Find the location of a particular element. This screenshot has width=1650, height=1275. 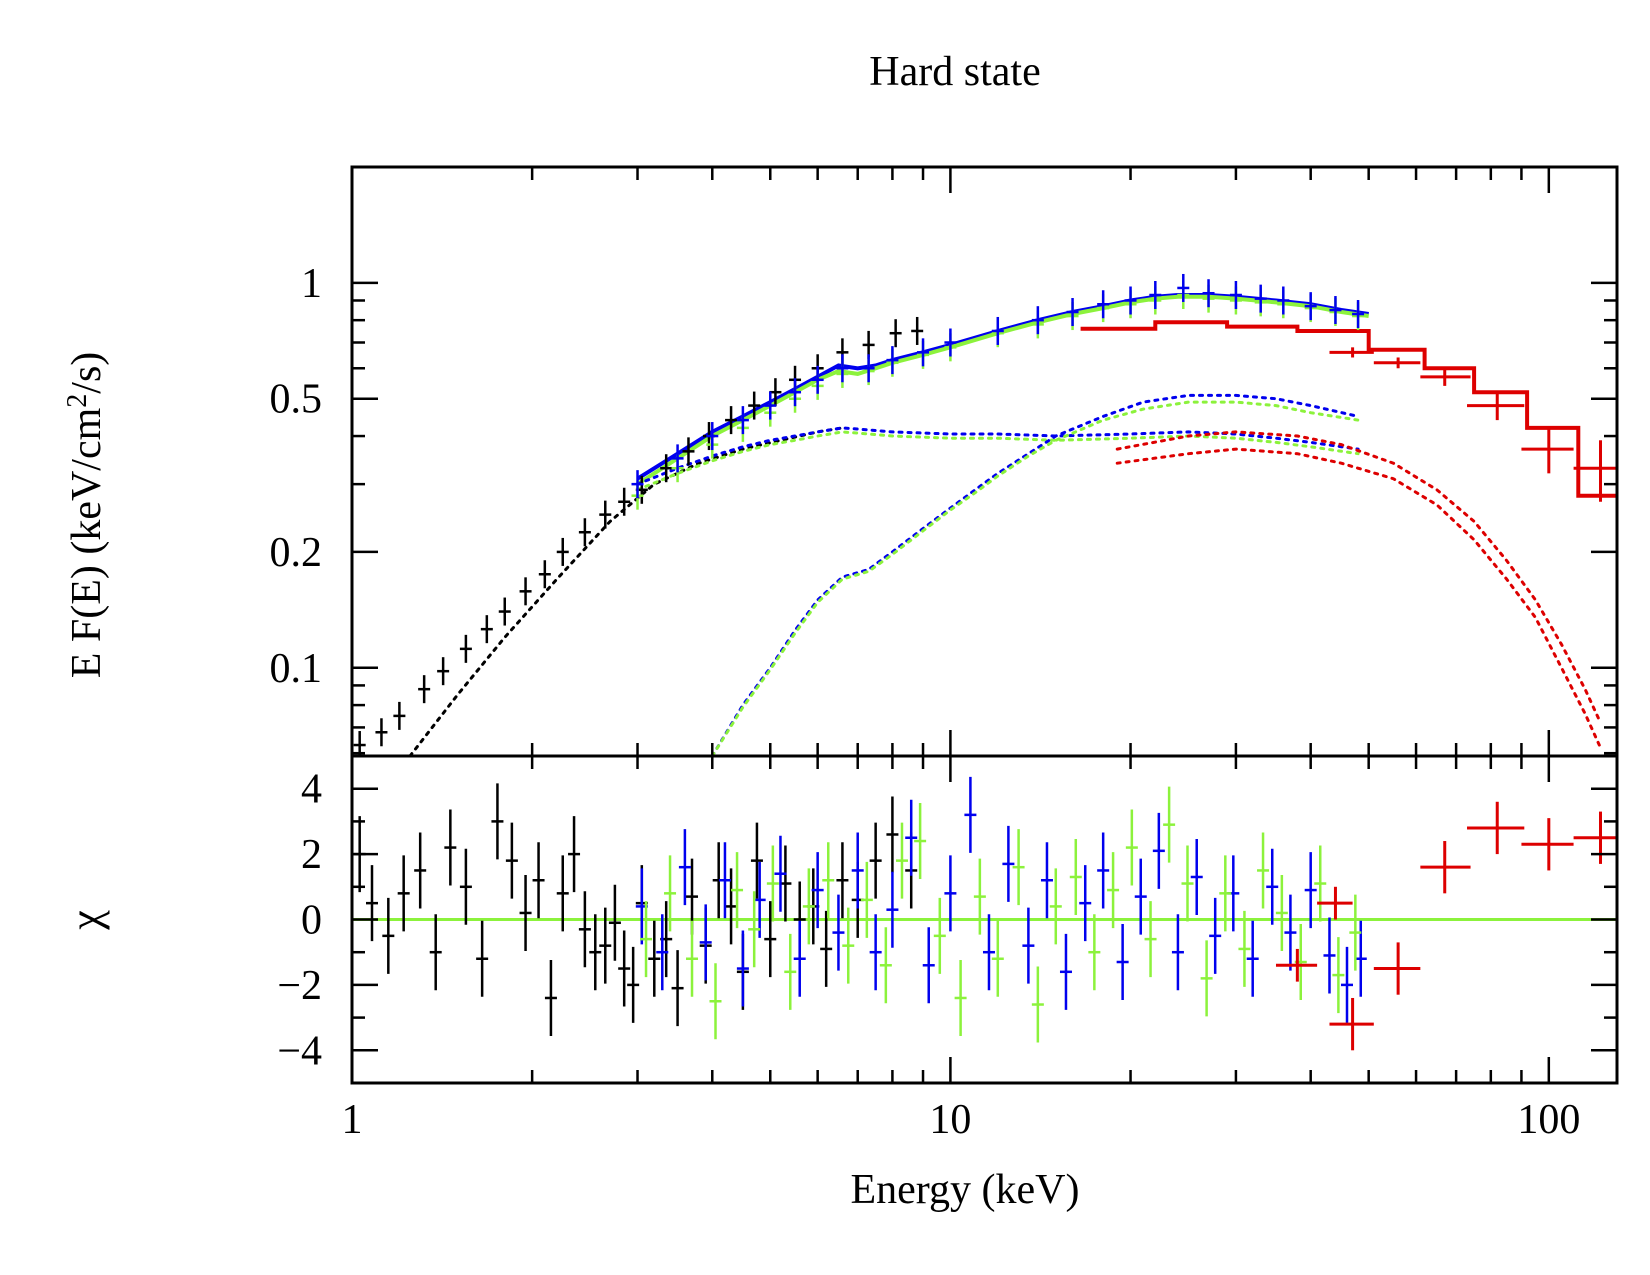

y-tick-label-residual-4: −4 is located at coordinates (299, 1051).